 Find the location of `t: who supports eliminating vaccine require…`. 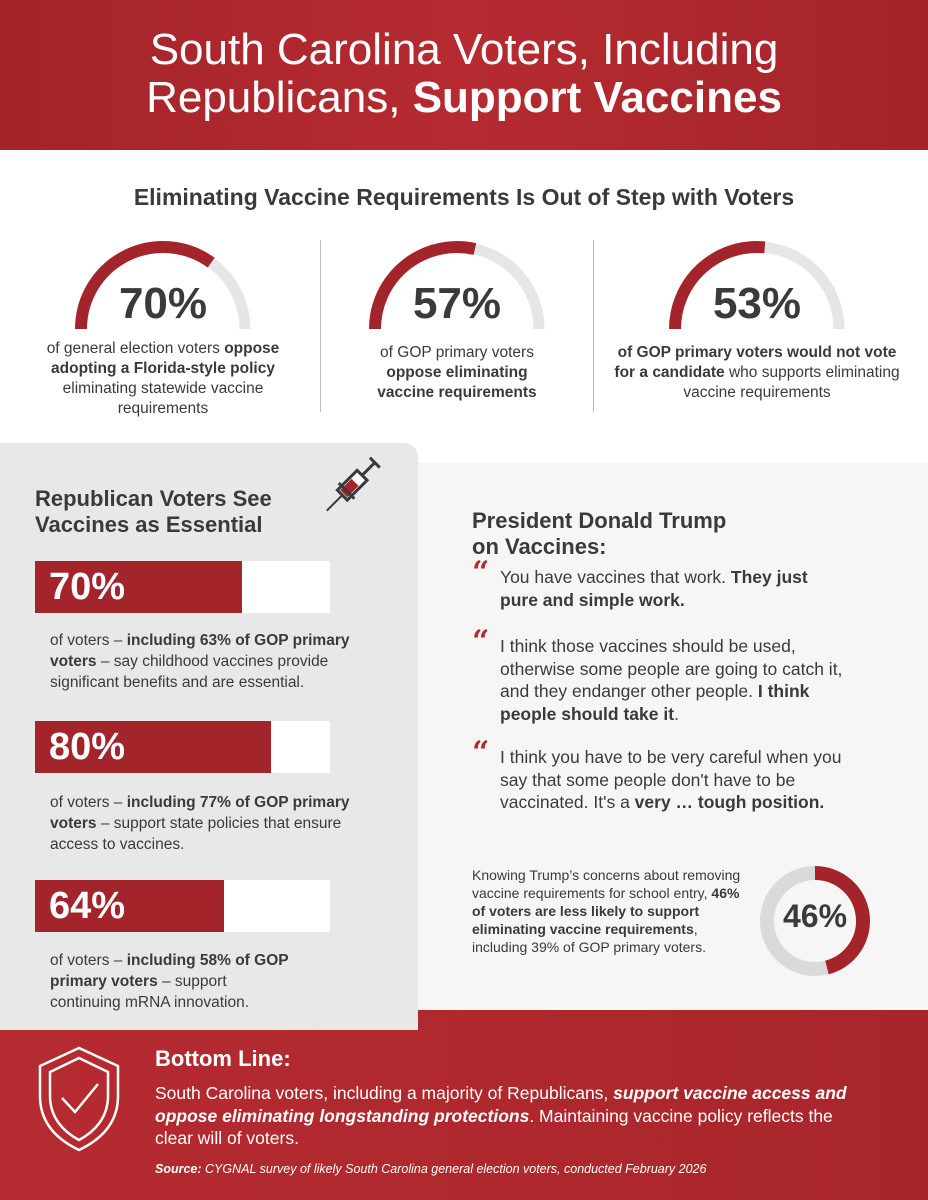

t: who supports eliminating vaccine require… is located at coordinates (791, 382).